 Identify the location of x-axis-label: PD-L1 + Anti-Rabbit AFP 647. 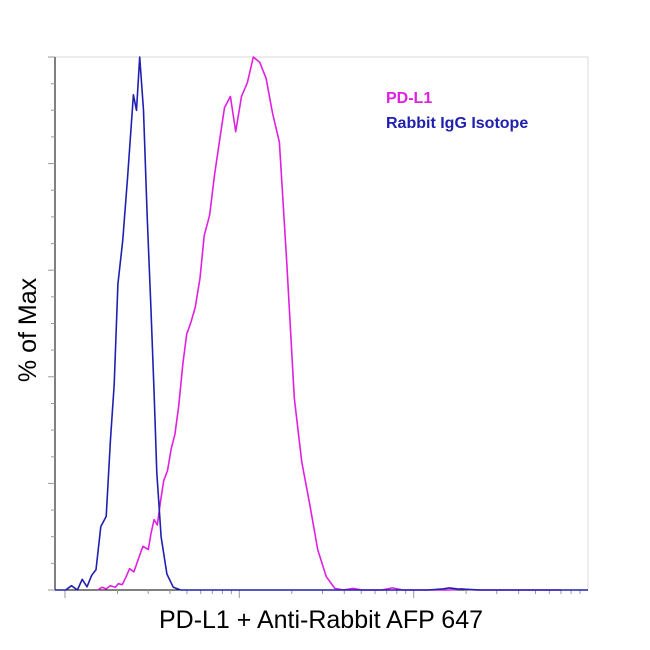
(321, 620).